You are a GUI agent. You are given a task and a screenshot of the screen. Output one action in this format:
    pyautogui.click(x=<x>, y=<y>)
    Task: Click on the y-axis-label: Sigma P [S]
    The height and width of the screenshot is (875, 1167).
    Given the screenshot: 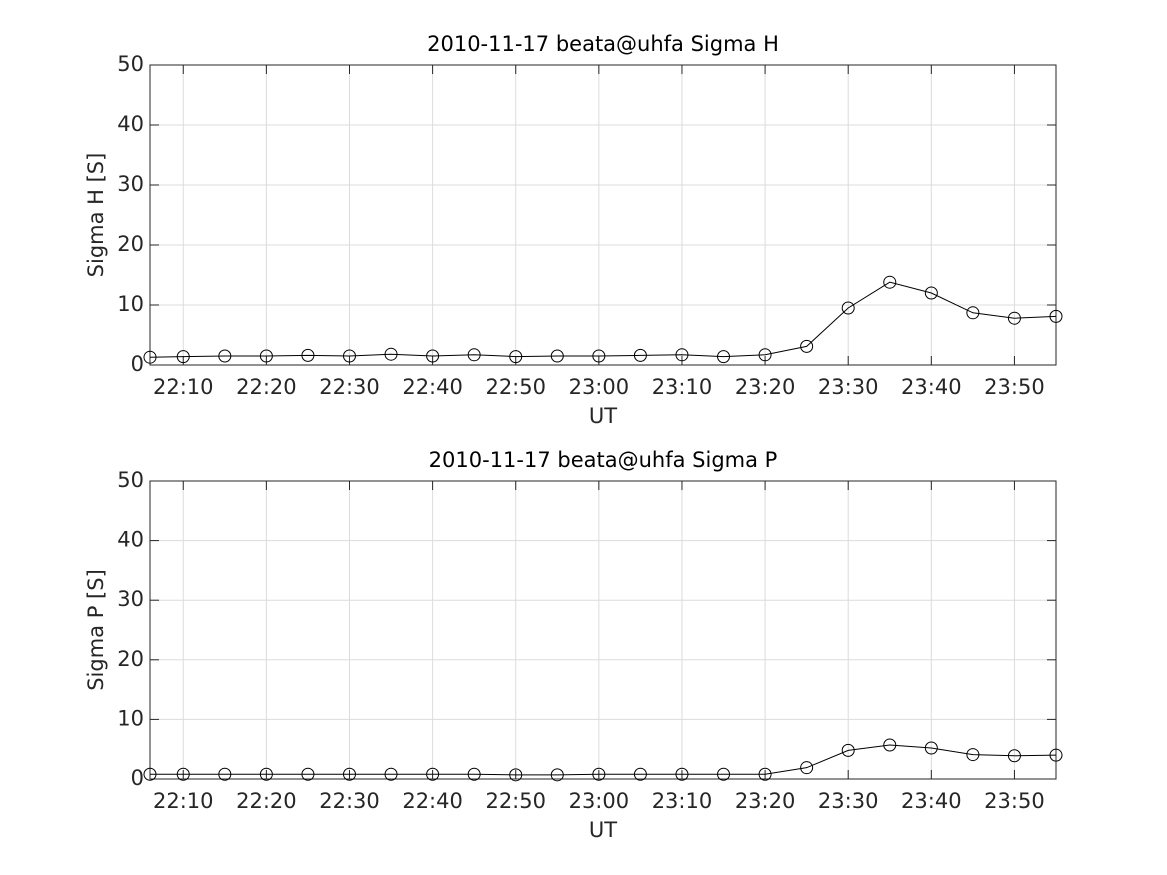 What is the action you would take?
    pyautogui.click(x=96, y=630)
    